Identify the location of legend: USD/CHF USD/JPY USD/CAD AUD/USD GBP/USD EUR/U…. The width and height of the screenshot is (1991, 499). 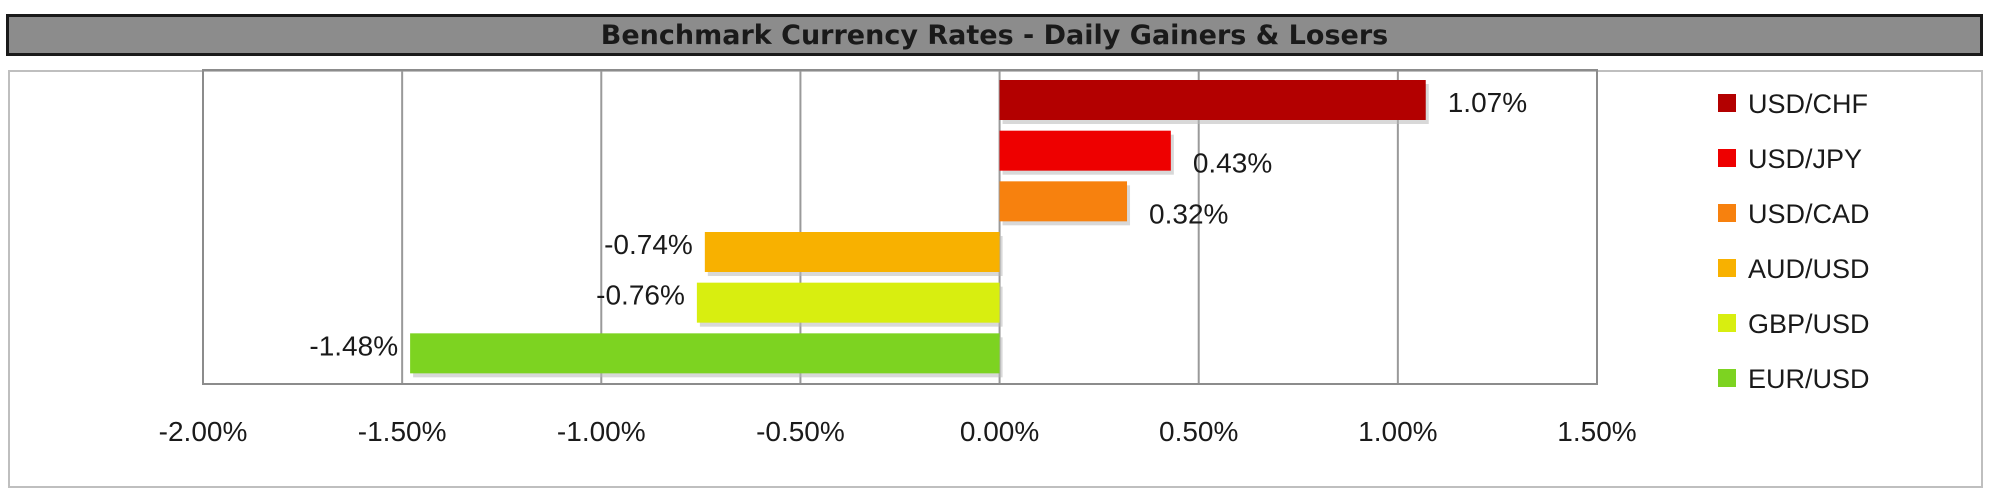
(1794, 241).